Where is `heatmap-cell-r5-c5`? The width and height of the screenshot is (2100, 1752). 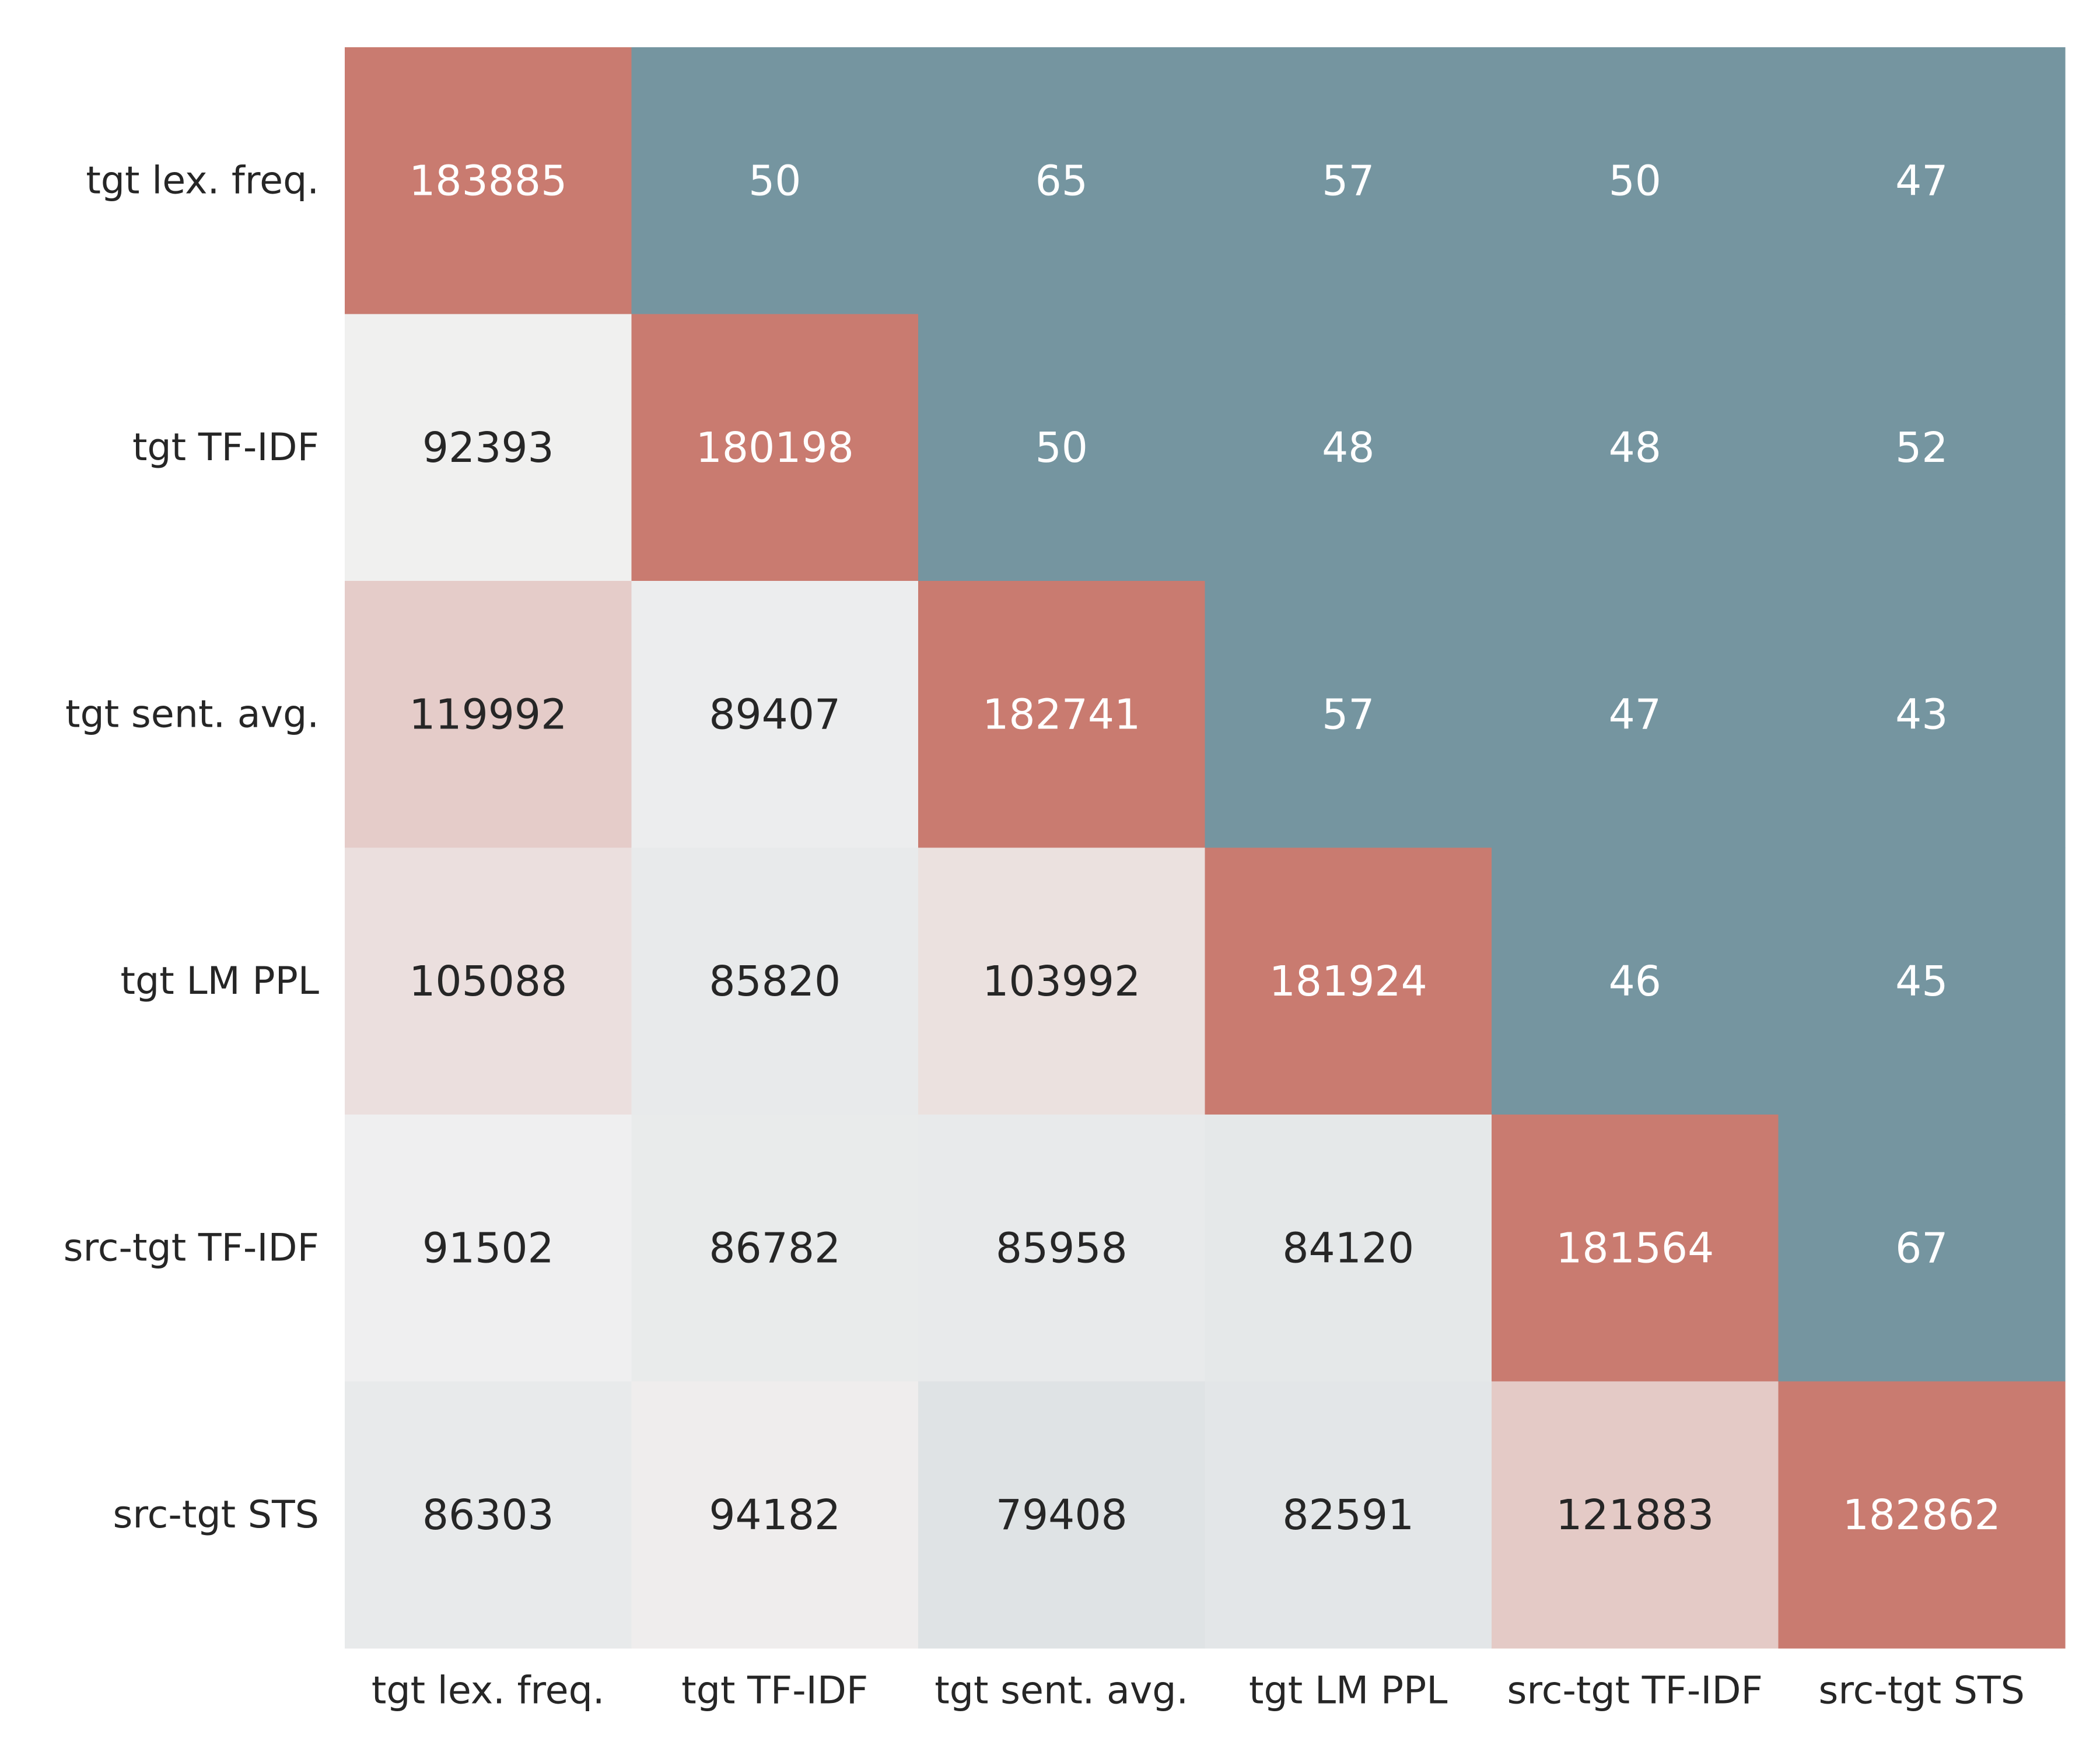
heatmap-cell-r5-c5 is located at coordinates (1922, 1515).